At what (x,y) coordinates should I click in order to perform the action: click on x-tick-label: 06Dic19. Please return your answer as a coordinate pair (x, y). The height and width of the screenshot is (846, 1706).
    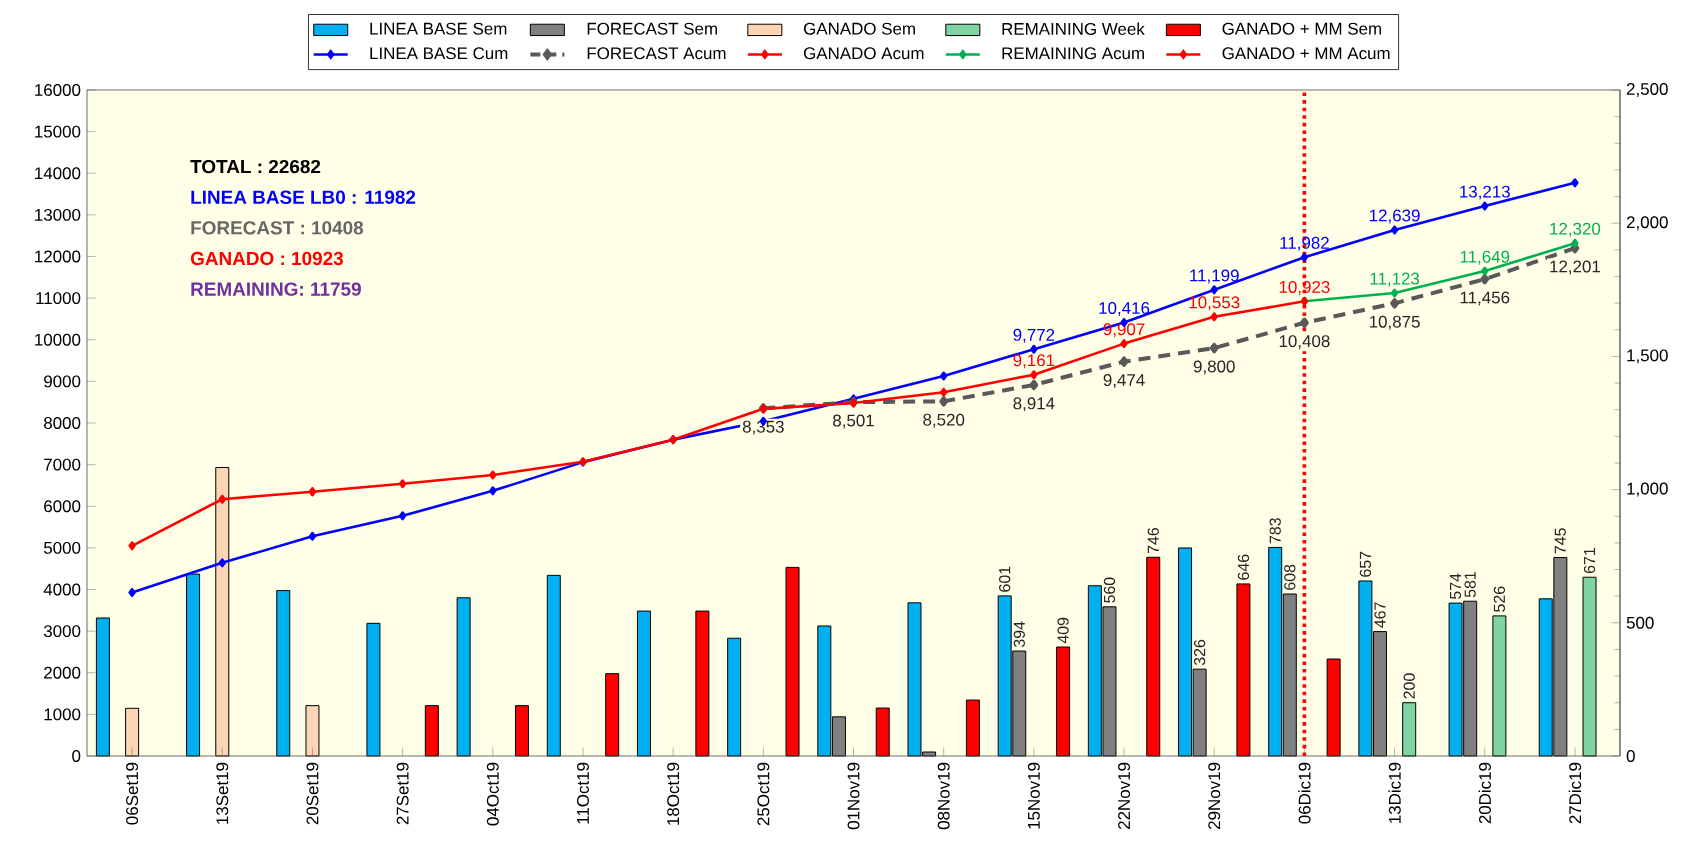
    Looking at the image, I should click on (1304, 793).